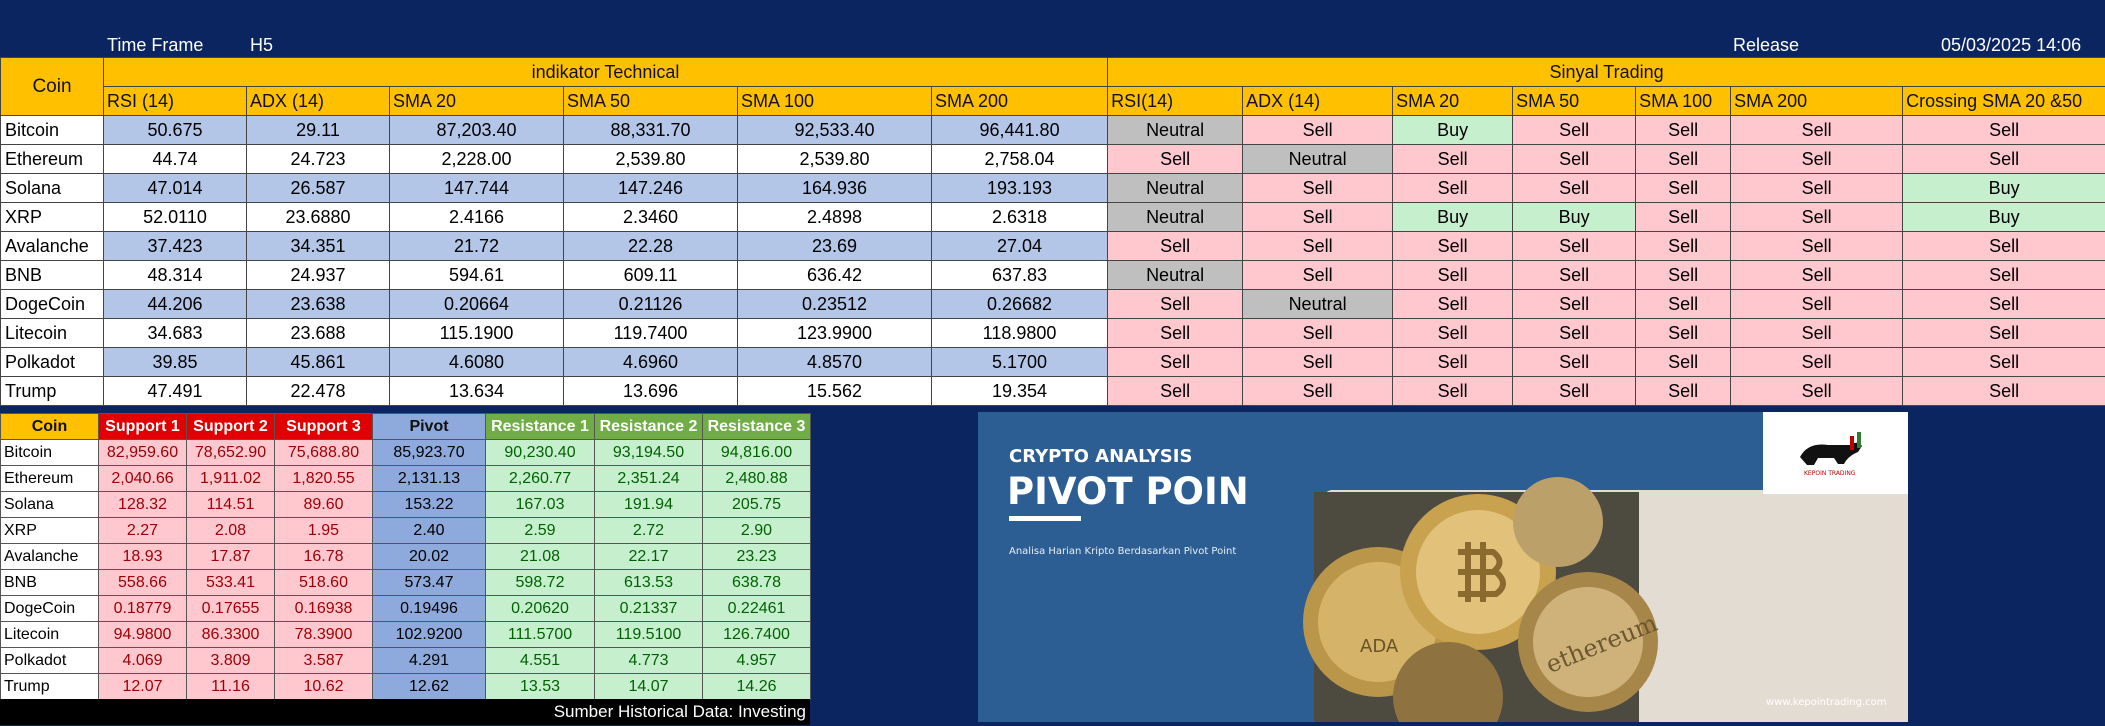 The width and height of the screenshot is (2105, 726). Describe the element at coordinates (2003, 101) in the screenshot. I see `signal-col-header: Crossing SMA 20 &50` at that location.